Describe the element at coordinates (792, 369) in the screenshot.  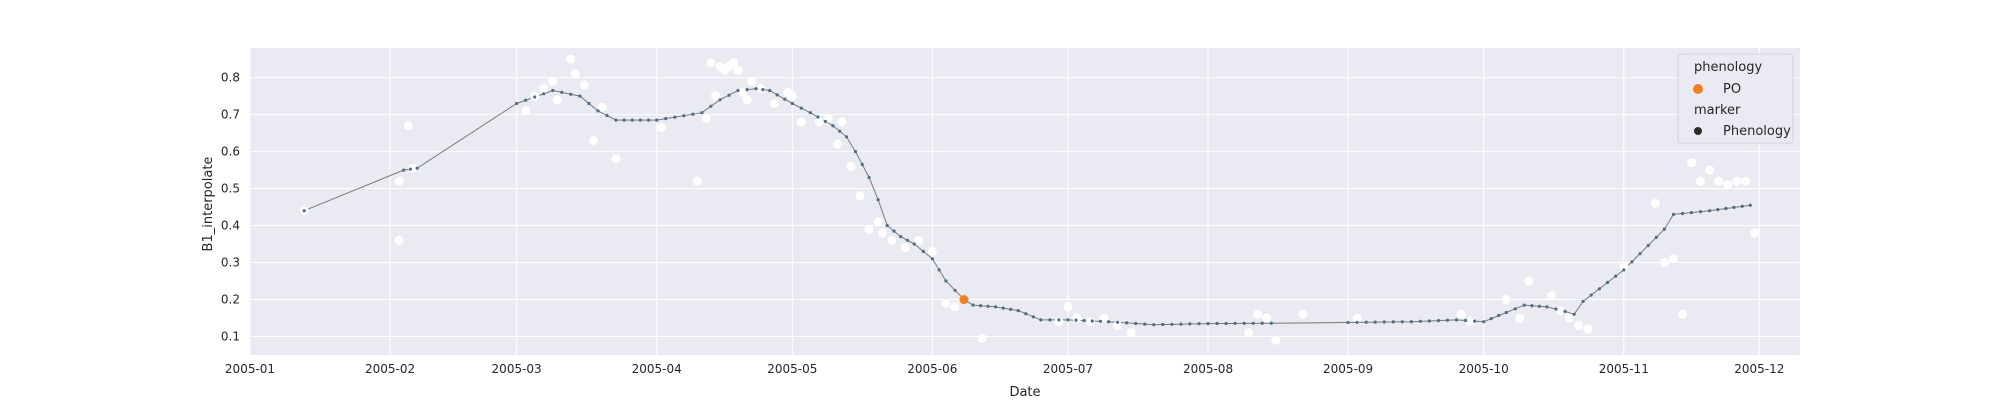
I see `x-tick-label: 2005-05` at that location.